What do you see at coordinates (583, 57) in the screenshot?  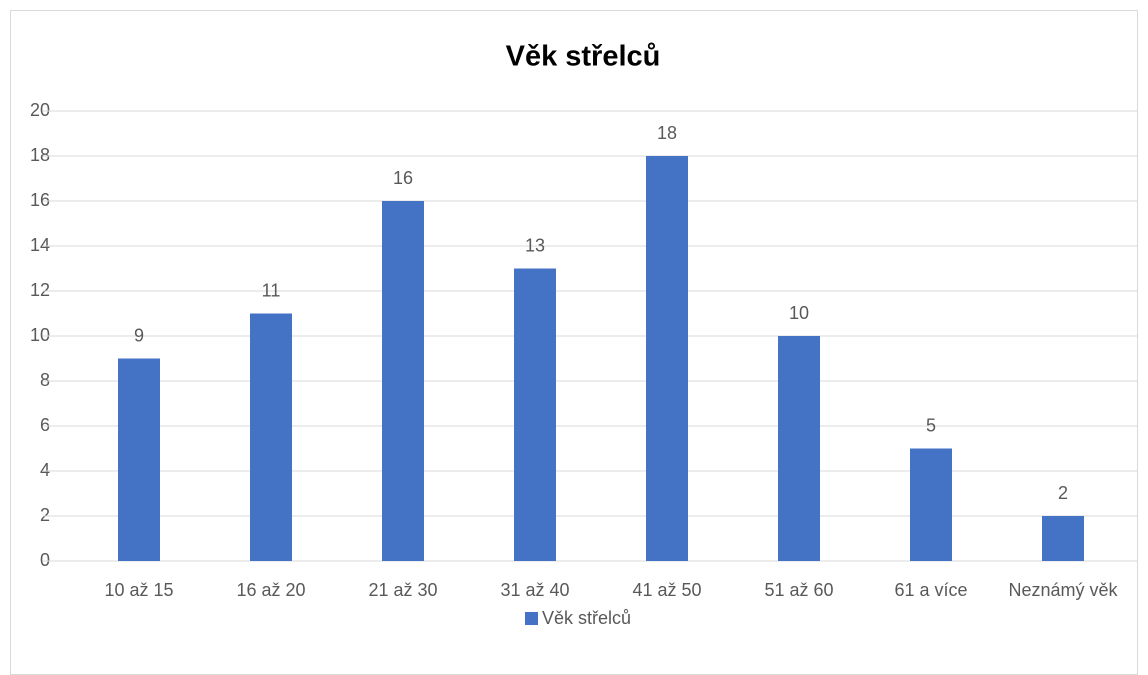 I see `chart-title: Věk střelců` at bounding box center [583, 57].